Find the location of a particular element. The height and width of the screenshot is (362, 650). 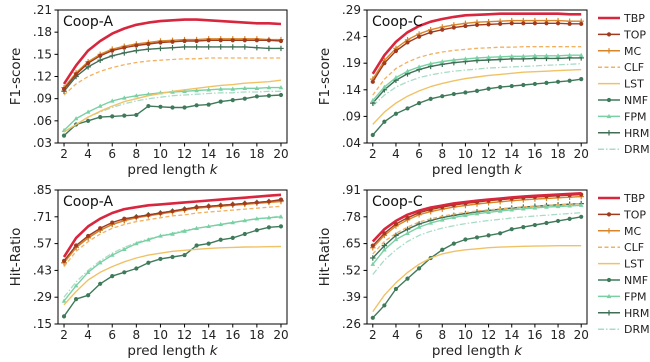

axes-frame is located at coordinates (477, 257).